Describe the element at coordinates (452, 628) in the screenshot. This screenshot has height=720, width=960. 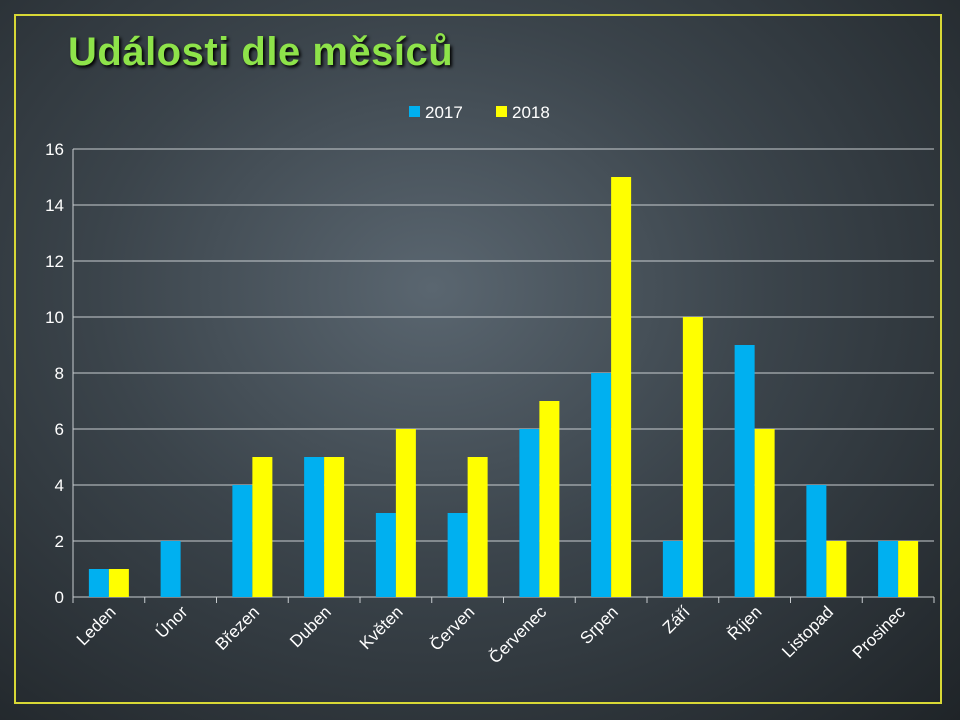
I see `x-tick-label: Červen` at that location.